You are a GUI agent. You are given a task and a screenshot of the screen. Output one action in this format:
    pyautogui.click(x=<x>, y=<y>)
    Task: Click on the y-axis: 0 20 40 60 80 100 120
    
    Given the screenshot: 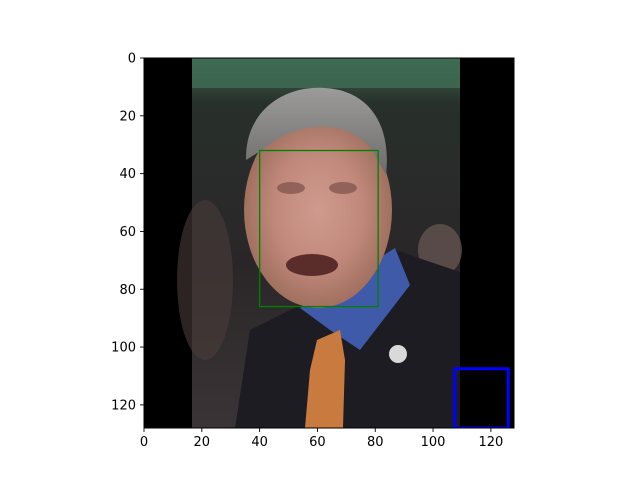 What is the action you would take?
    pyautogui.click(x=127, y=232)
    